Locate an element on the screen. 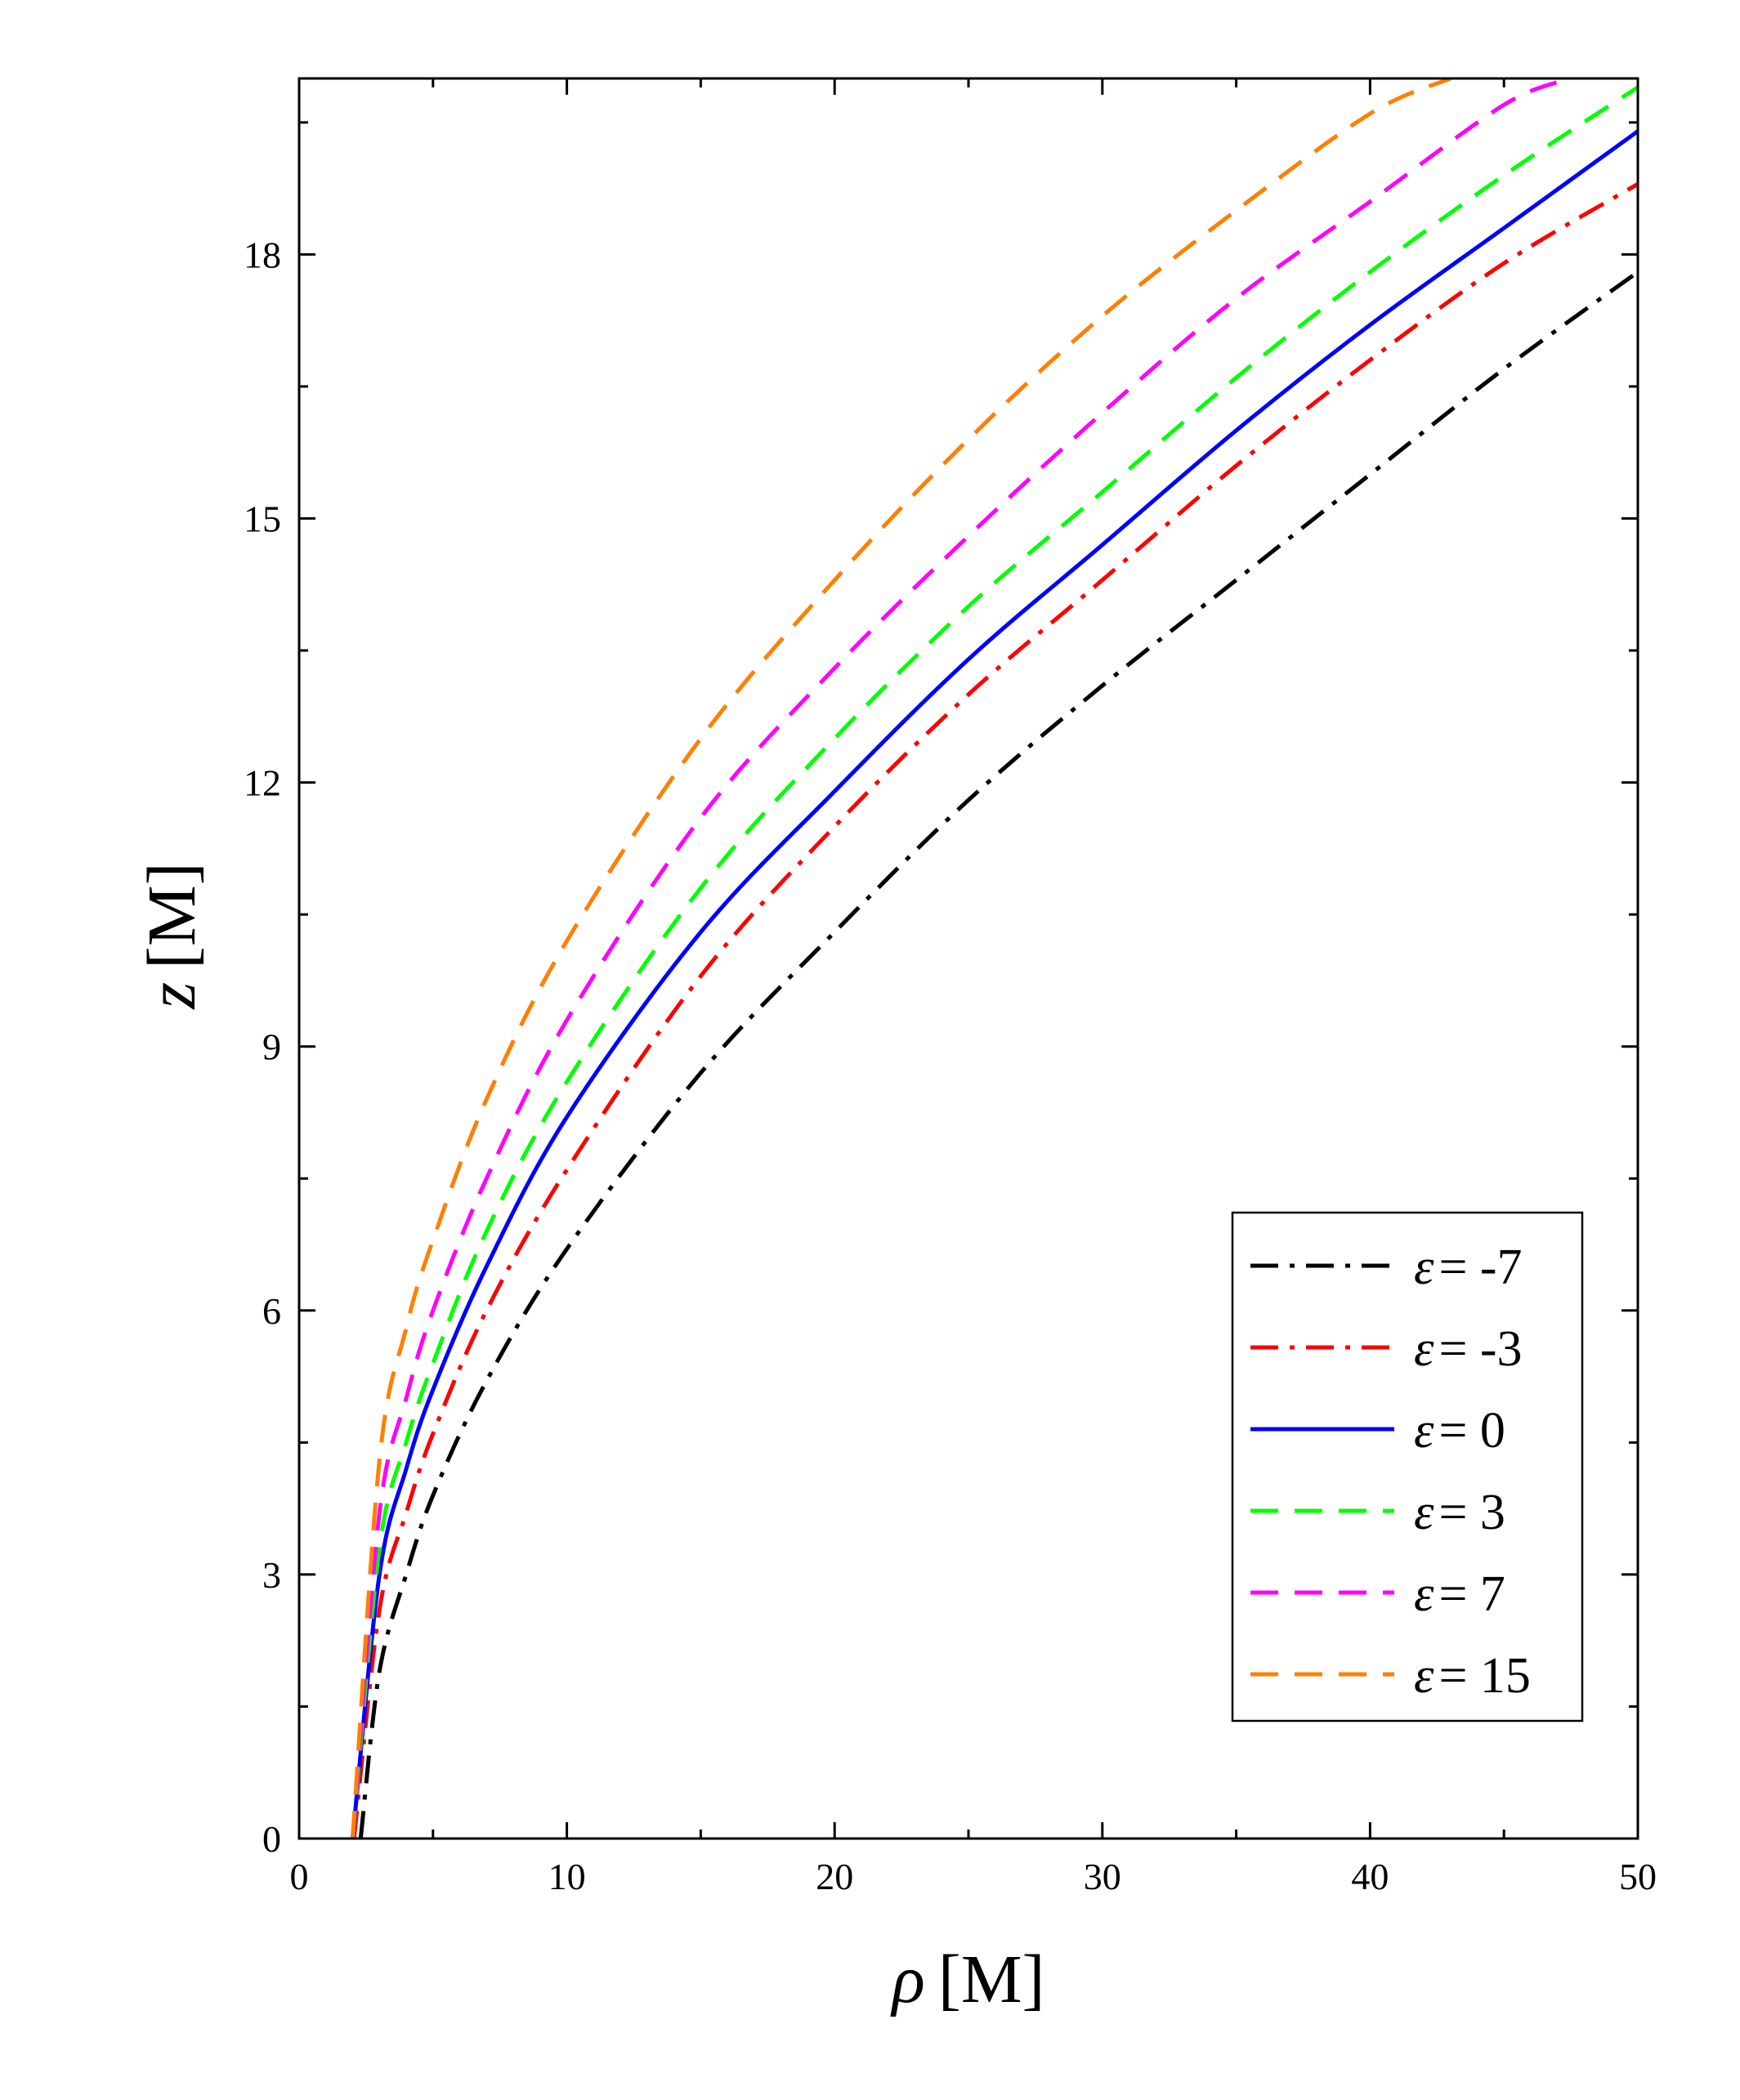 This screenshot has height=2100, width=1740. y-tick-label: 3 is located at coordinates (271, 1575).